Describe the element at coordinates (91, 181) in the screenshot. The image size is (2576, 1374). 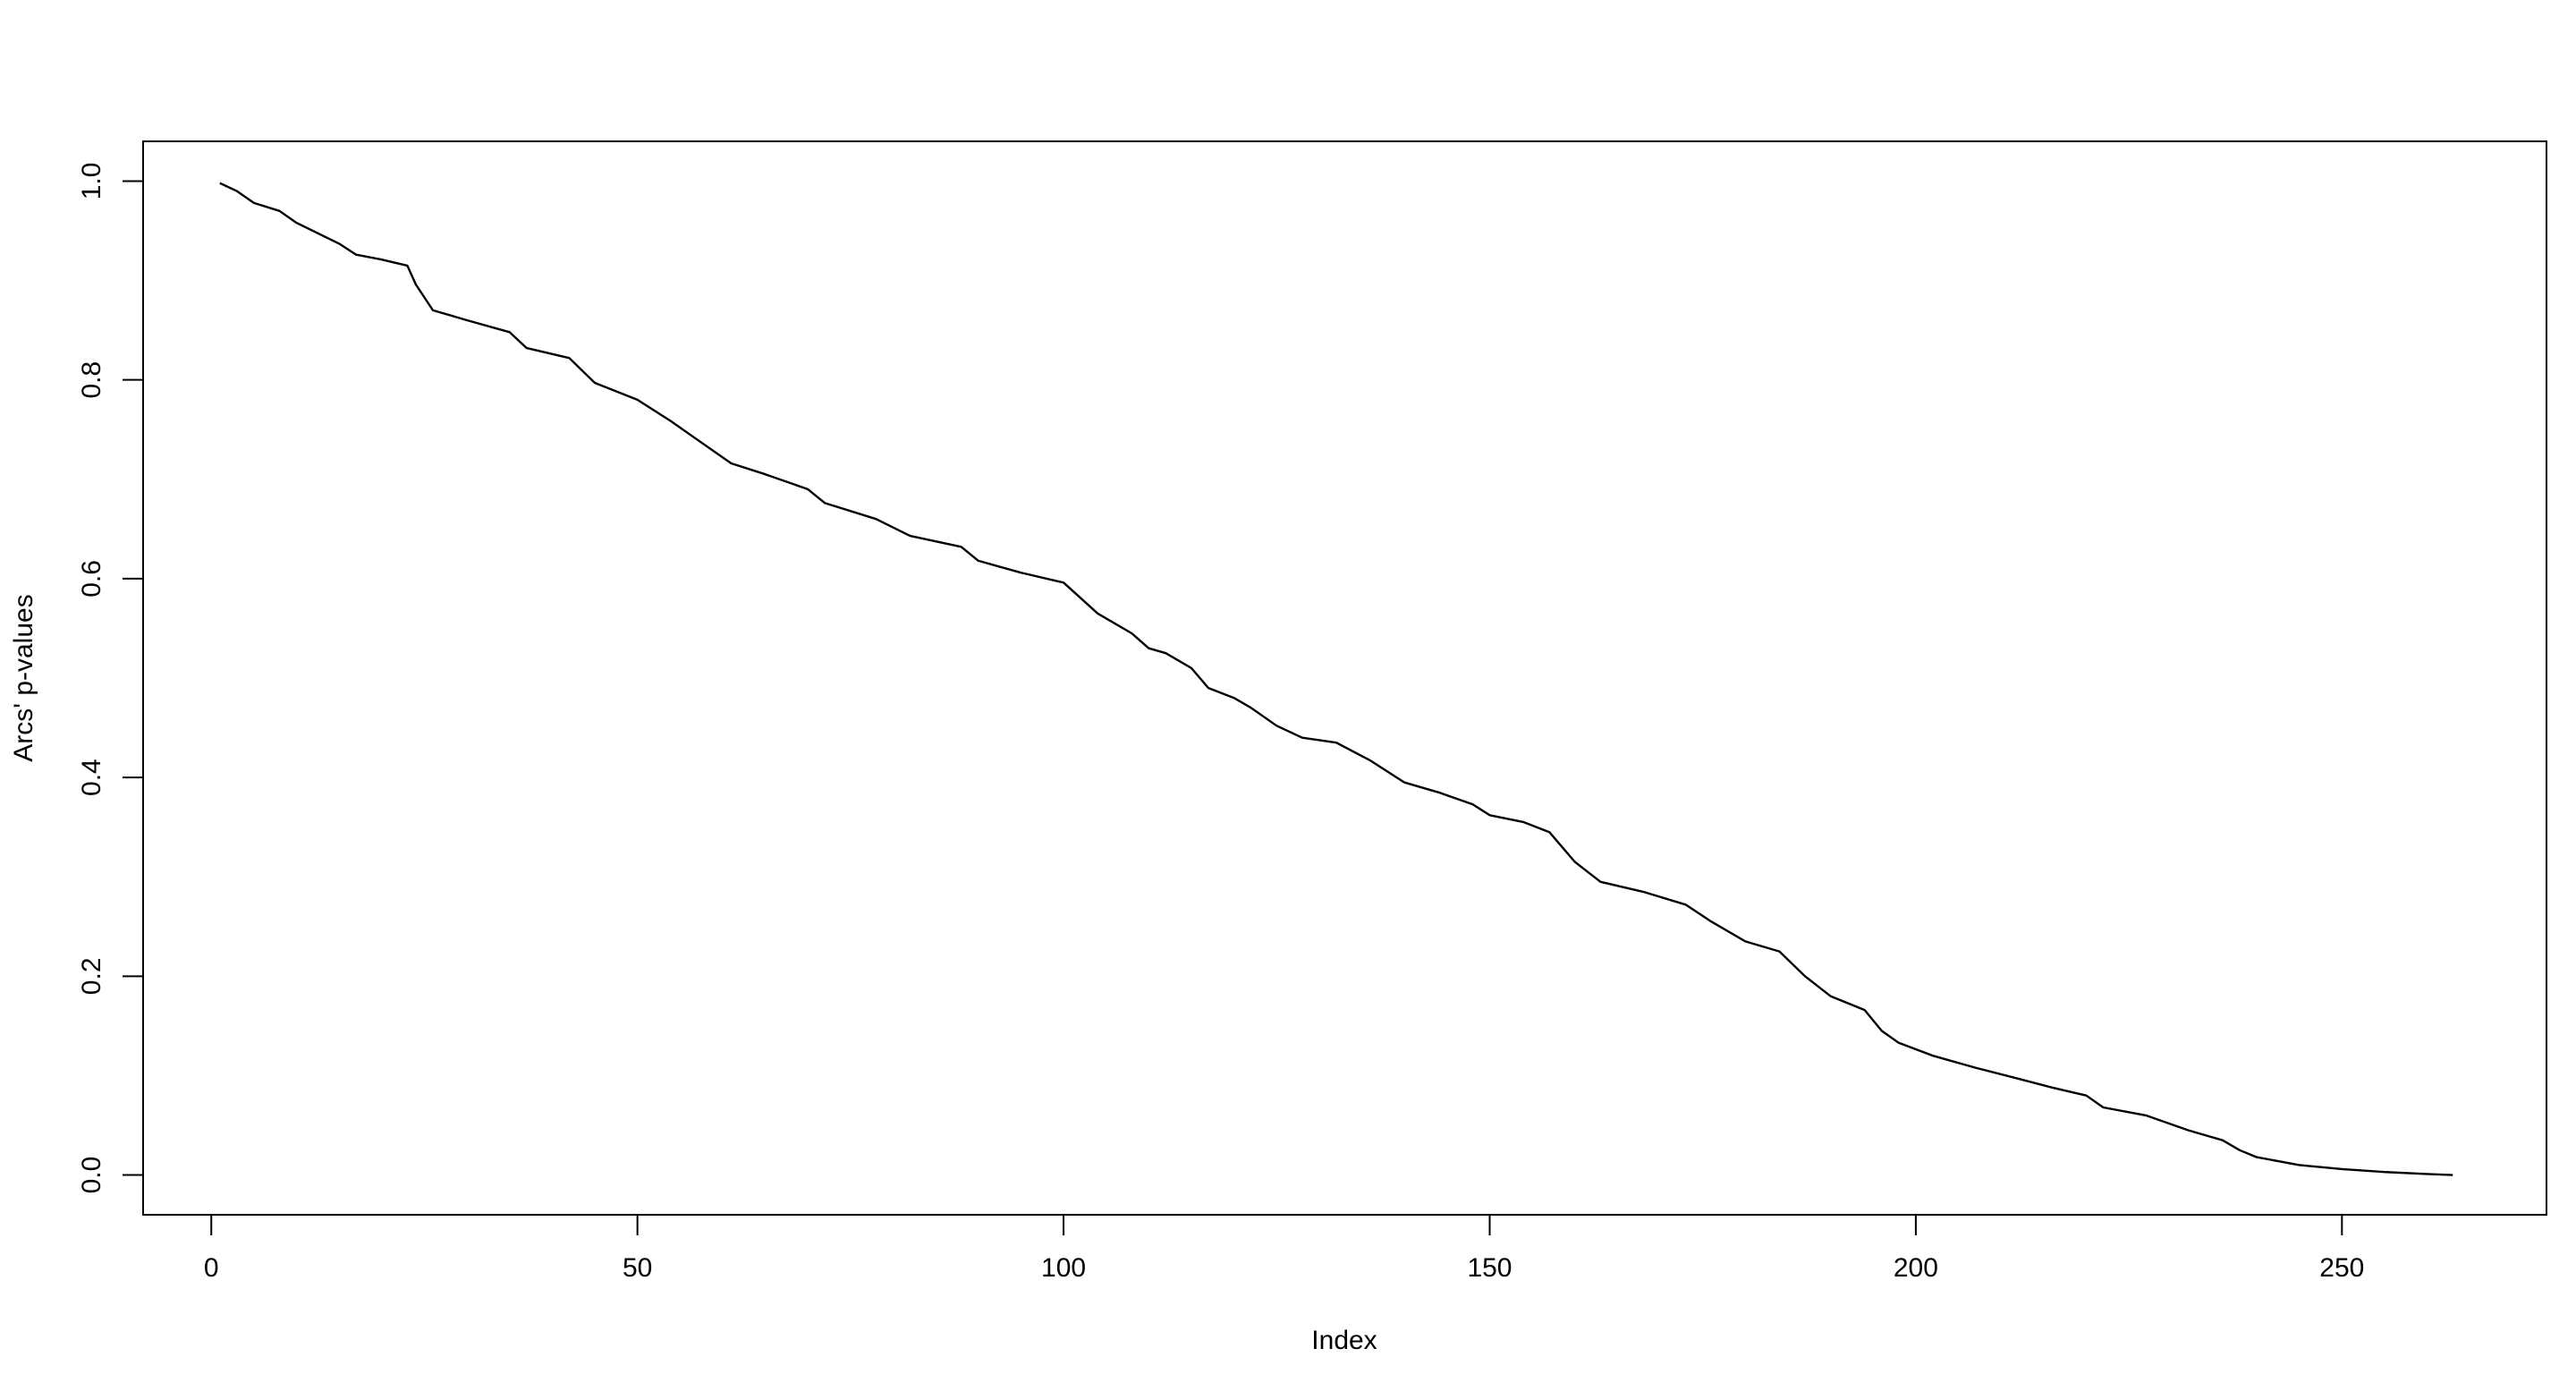
I see `y-tick-label: 1.0` at that location.